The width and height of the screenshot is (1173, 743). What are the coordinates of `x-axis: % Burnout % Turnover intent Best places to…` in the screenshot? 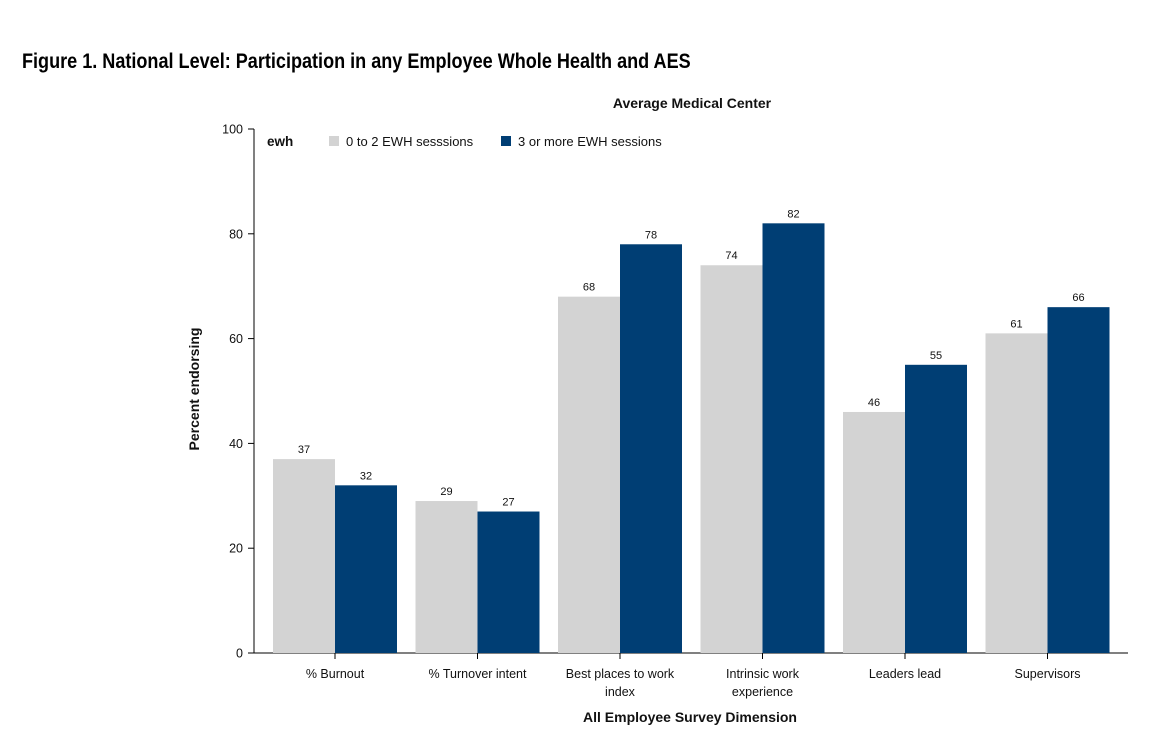 It's located at (691, 675).